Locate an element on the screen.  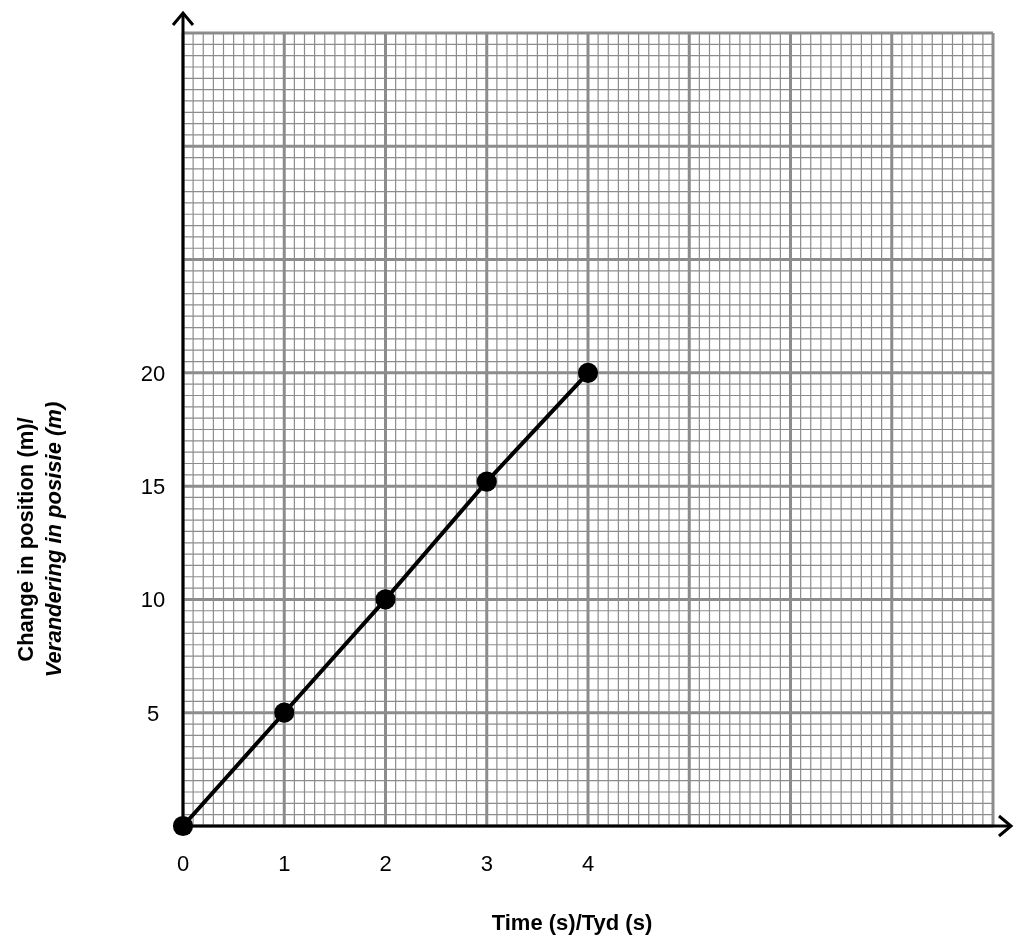
y-tick-label: 15 is located at coordinates (153, 487).